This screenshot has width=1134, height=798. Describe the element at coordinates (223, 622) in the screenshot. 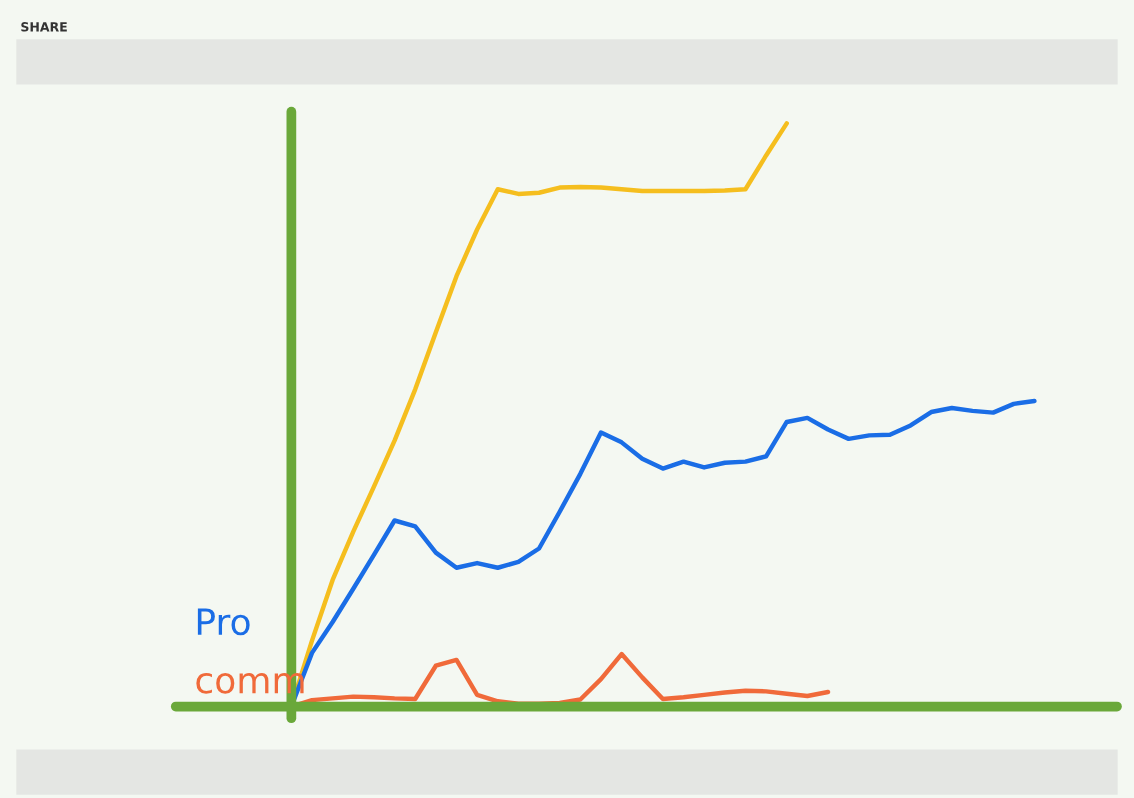

I see `series-label: Pro` at that location.